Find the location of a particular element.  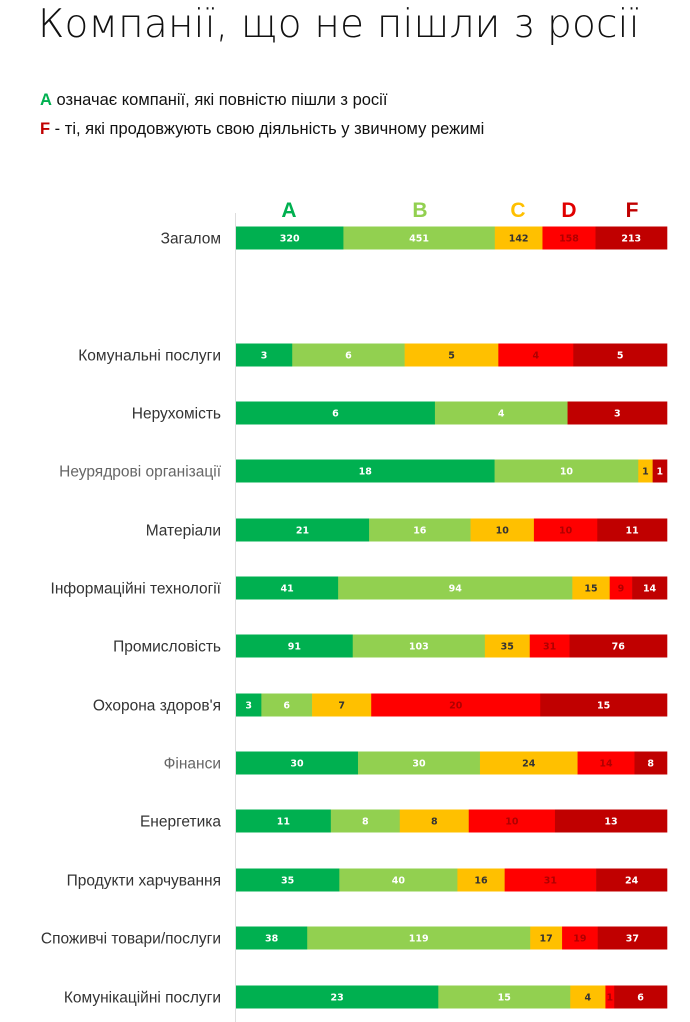

legend-key-a: A is located at coordinates (46, 100).